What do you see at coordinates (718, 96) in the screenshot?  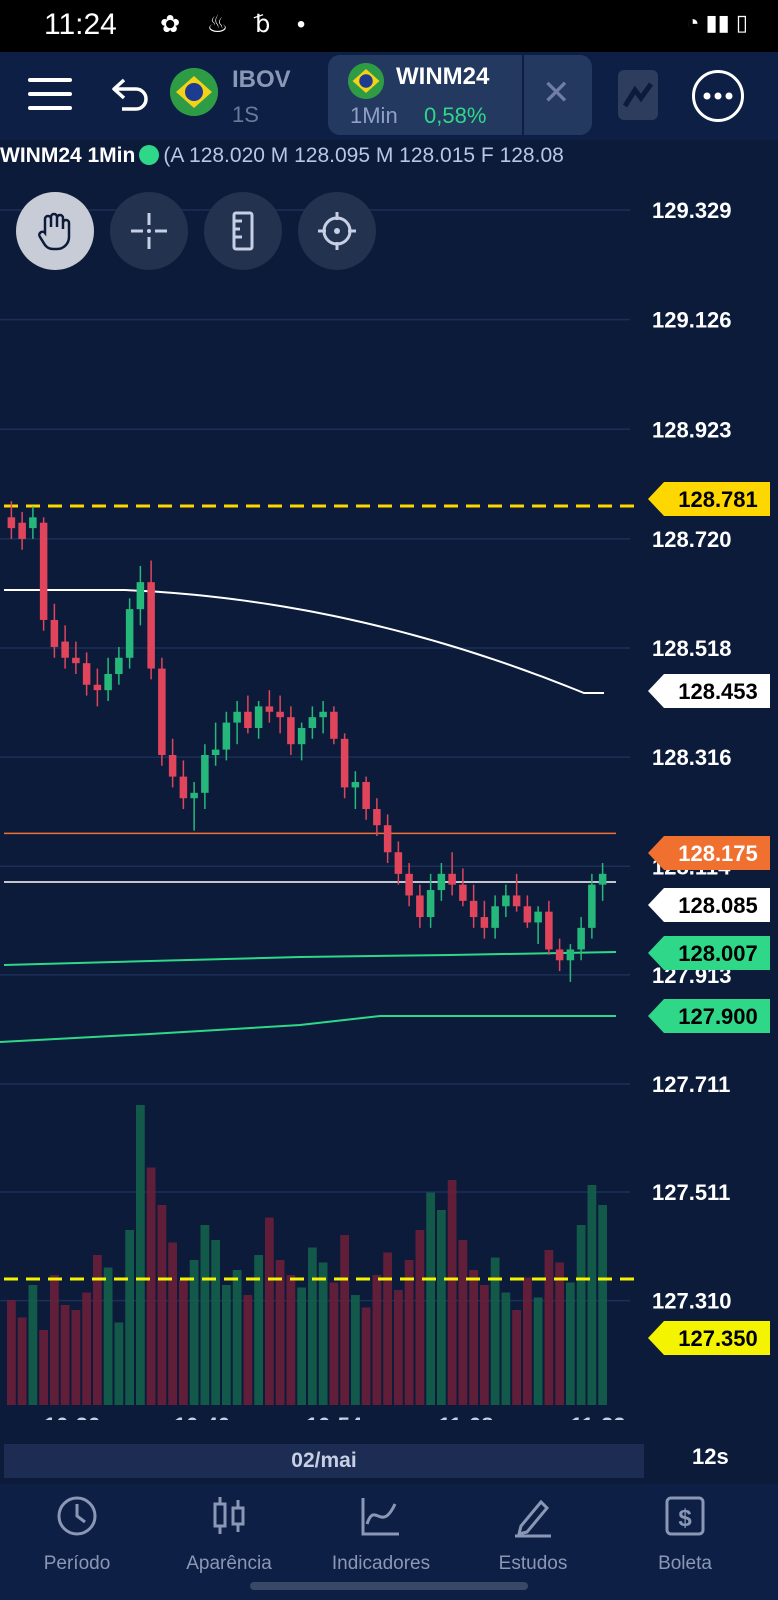 I see `more-options-icon` at bounding box center [718, 96].